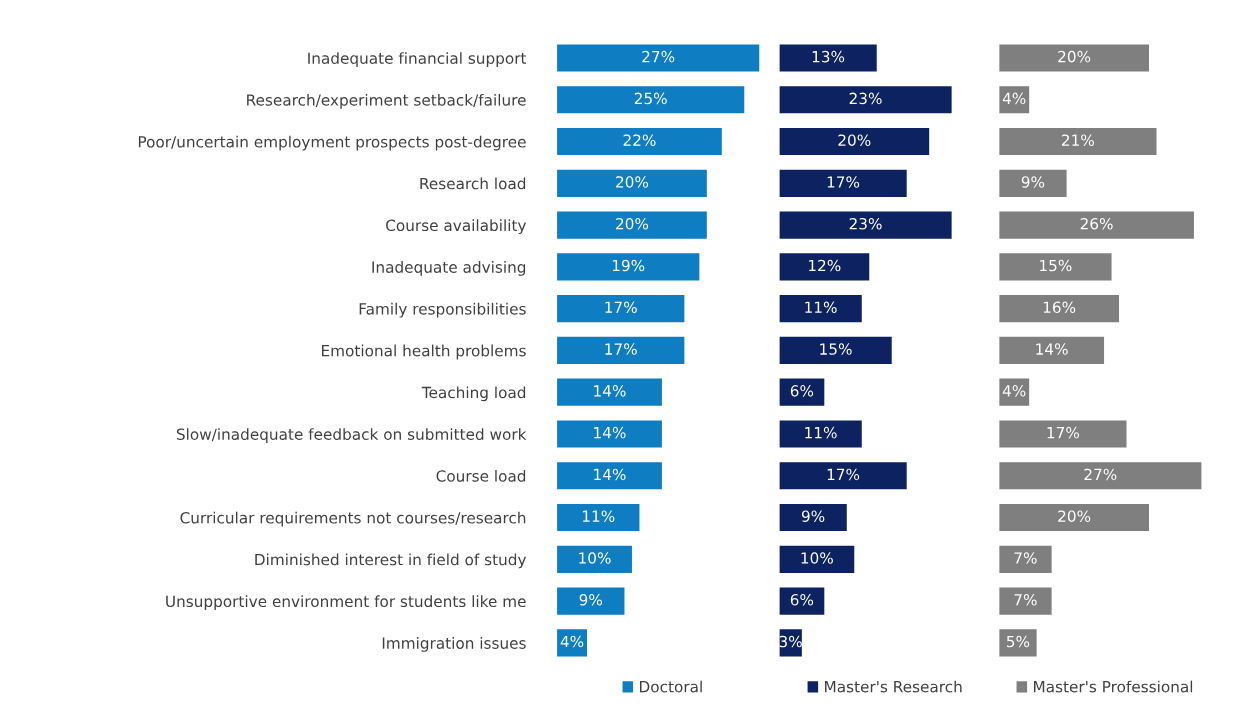 This screenshot has height=727, width=1249. What do you see at coordinates (424, 352) in the screenshot?
I see `y-tick-label: Emotional health problems` at bounding box center [424, 352].